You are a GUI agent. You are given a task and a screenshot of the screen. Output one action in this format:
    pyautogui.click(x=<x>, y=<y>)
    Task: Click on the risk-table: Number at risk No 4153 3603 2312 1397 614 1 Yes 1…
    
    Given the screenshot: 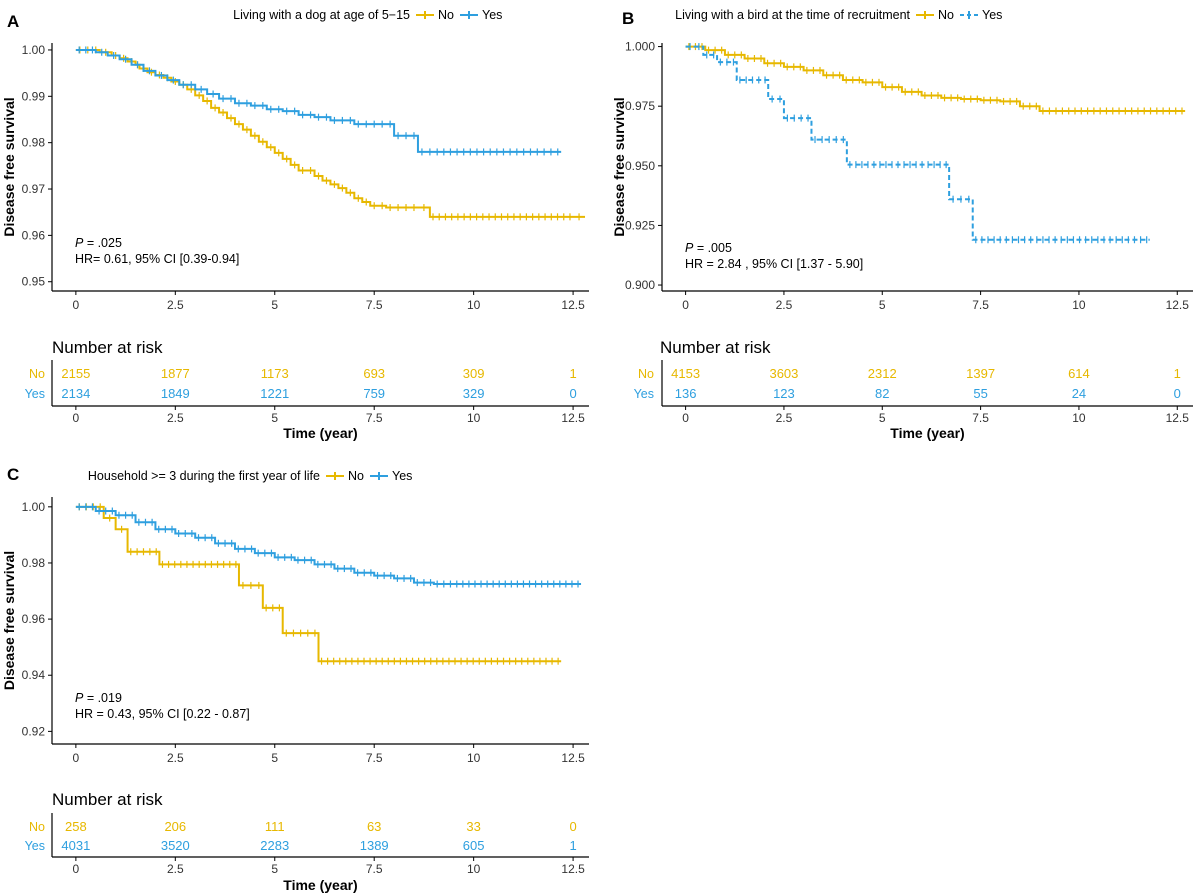 What is the action you would take?
    pyautogui.click(x=913, y=389)
    